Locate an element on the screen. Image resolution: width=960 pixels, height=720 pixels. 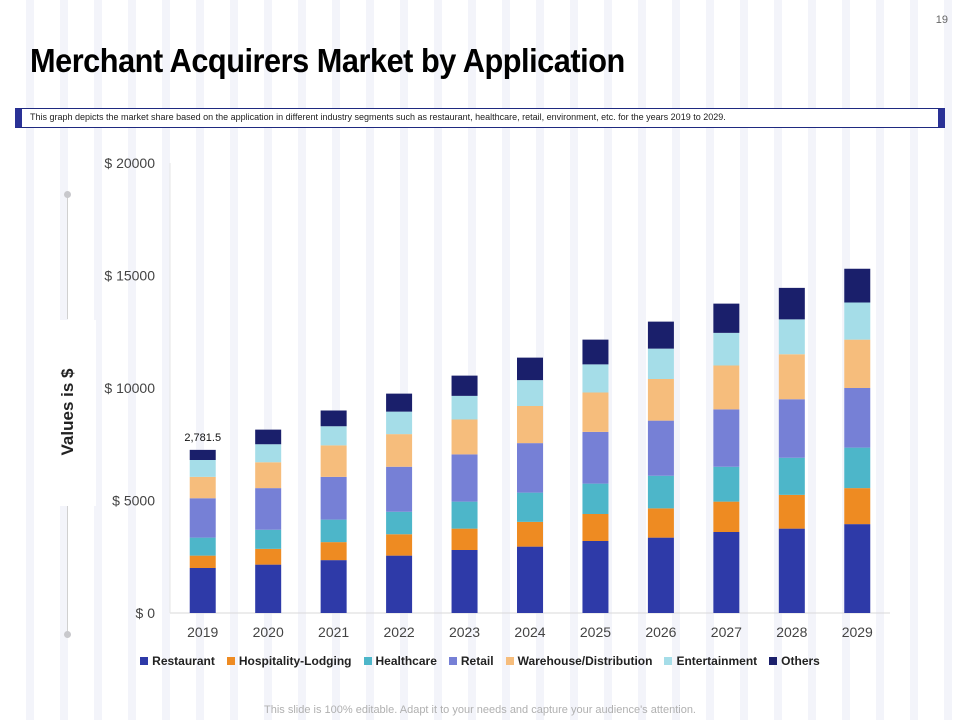
legend-label: Healthcare is located at coordinates (406, 661).